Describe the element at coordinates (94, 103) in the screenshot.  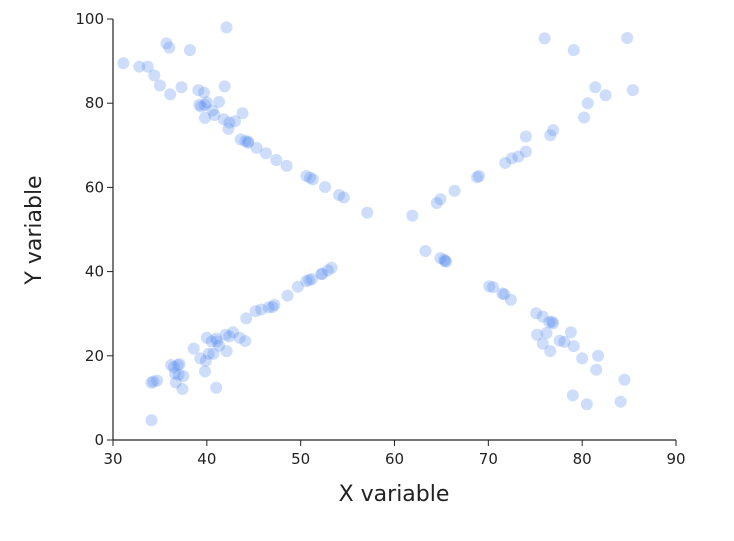
I see `y-tick-label: 80` at that location.